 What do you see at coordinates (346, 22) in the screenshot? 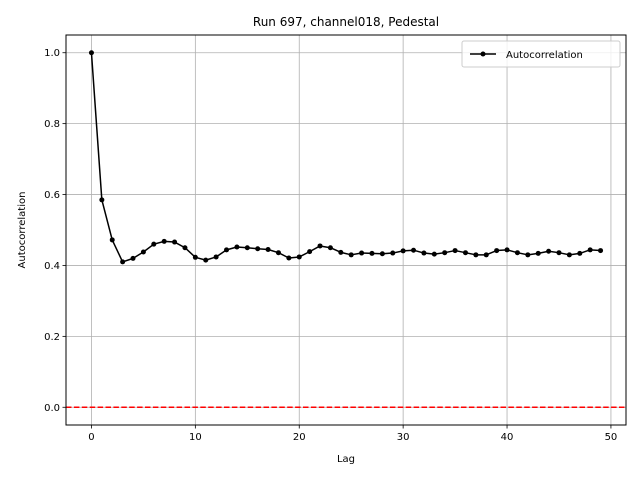
I see `chart-title: Run 697, channel018, Pedestal` at bounding box center [346, 22].